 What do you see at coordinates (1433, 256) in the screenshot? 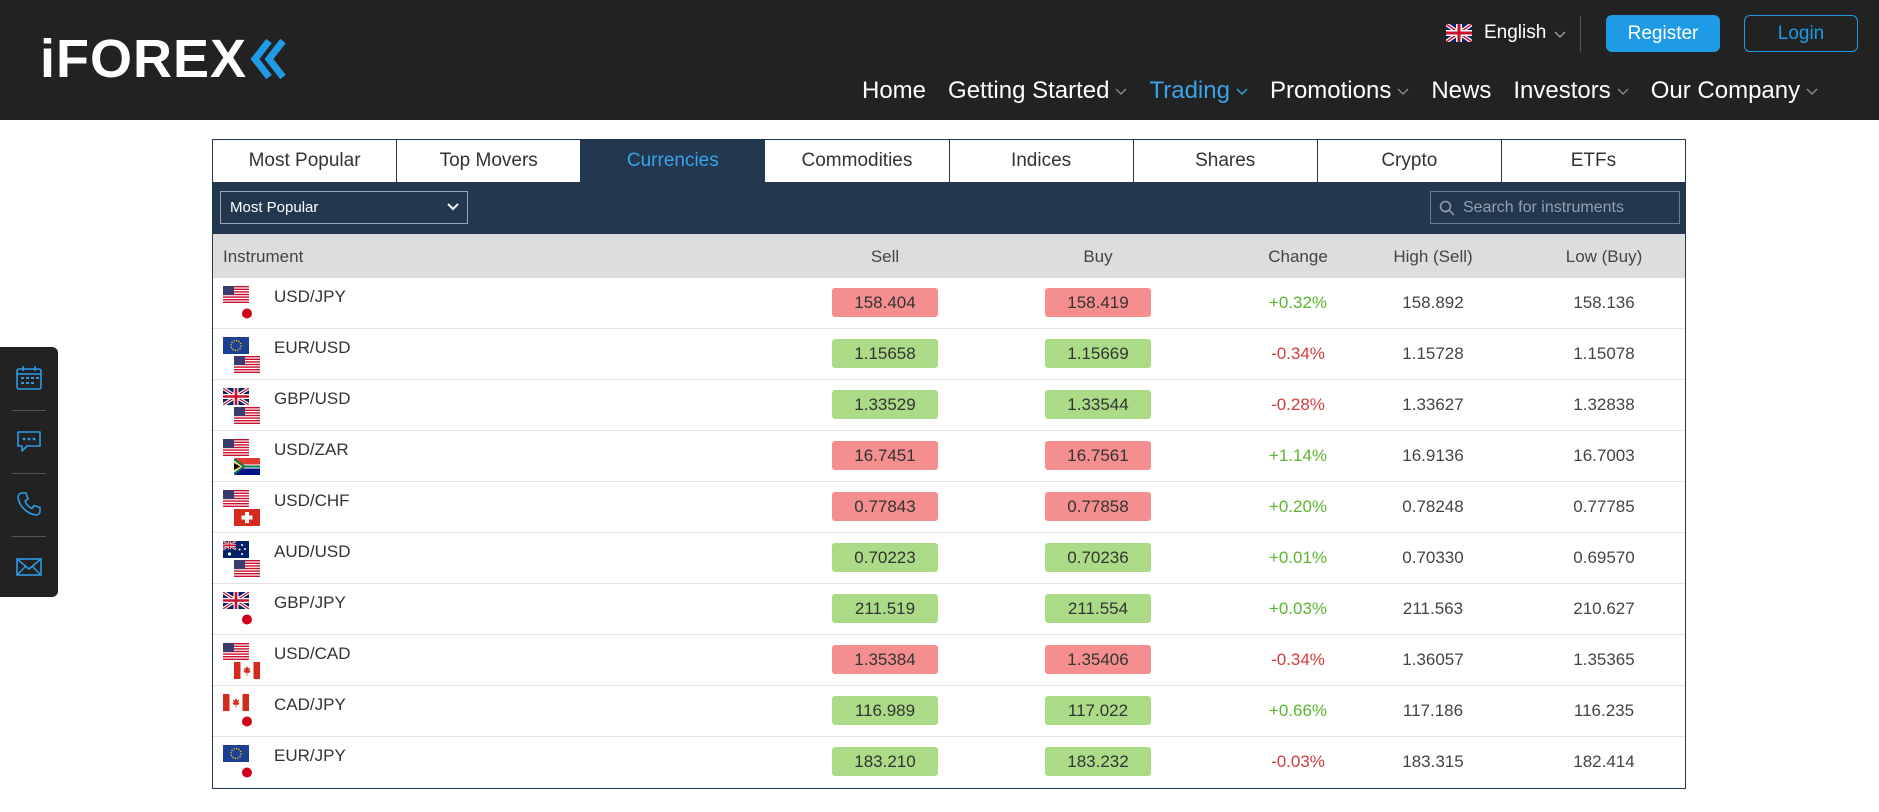
I see `column-high: High (Sell)` at bounding box center [1433, 256].